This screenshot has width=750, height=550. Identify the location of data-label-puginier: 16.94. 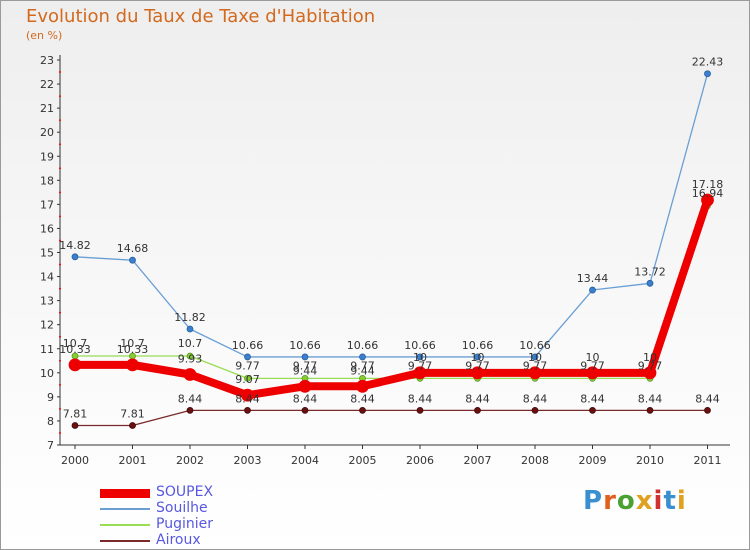
(708, 193).